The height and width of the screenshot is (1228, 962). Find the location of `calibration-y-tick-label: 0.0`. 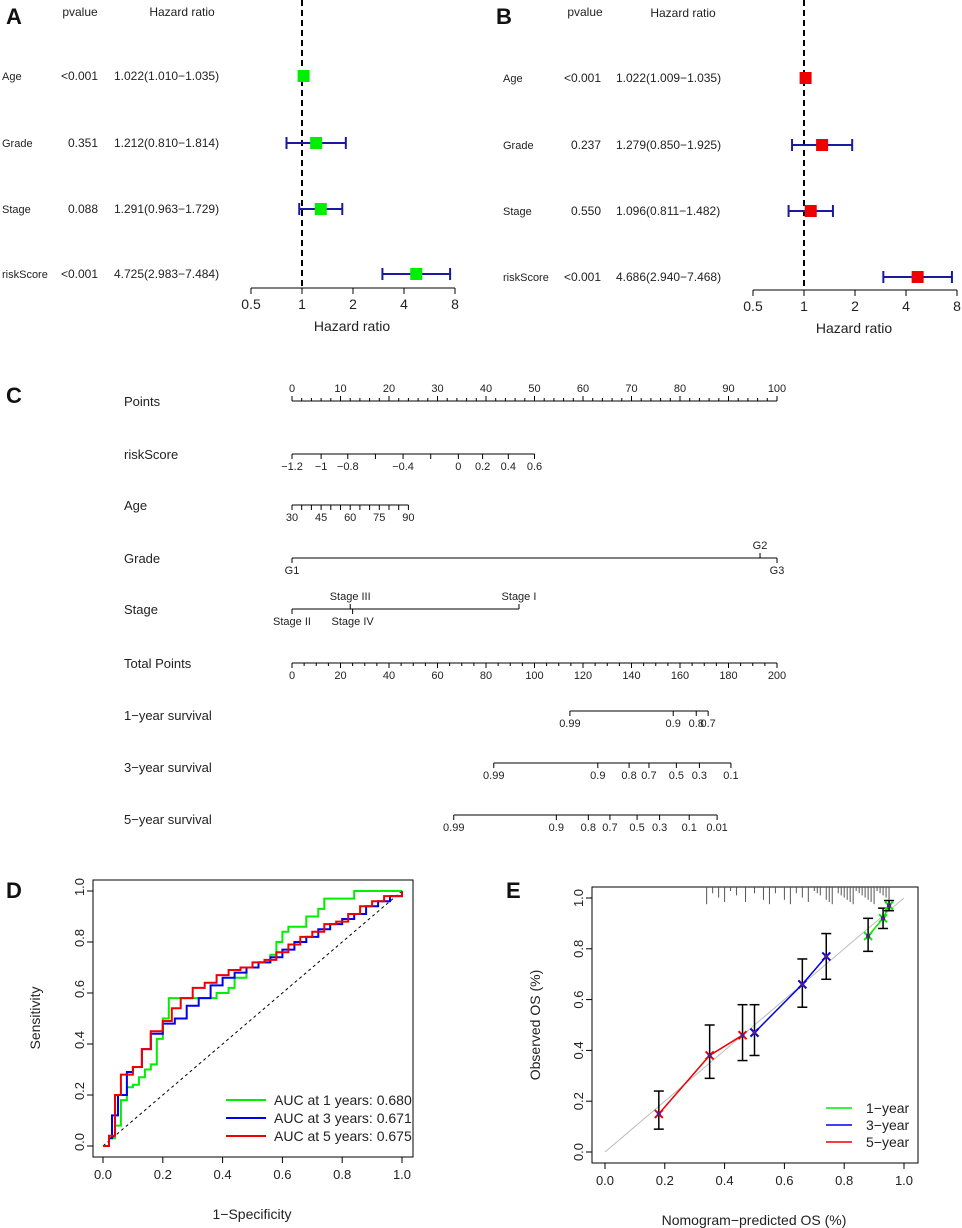

calibration-y-tick-label: 0.0 is located at coordinates (578, 1152).